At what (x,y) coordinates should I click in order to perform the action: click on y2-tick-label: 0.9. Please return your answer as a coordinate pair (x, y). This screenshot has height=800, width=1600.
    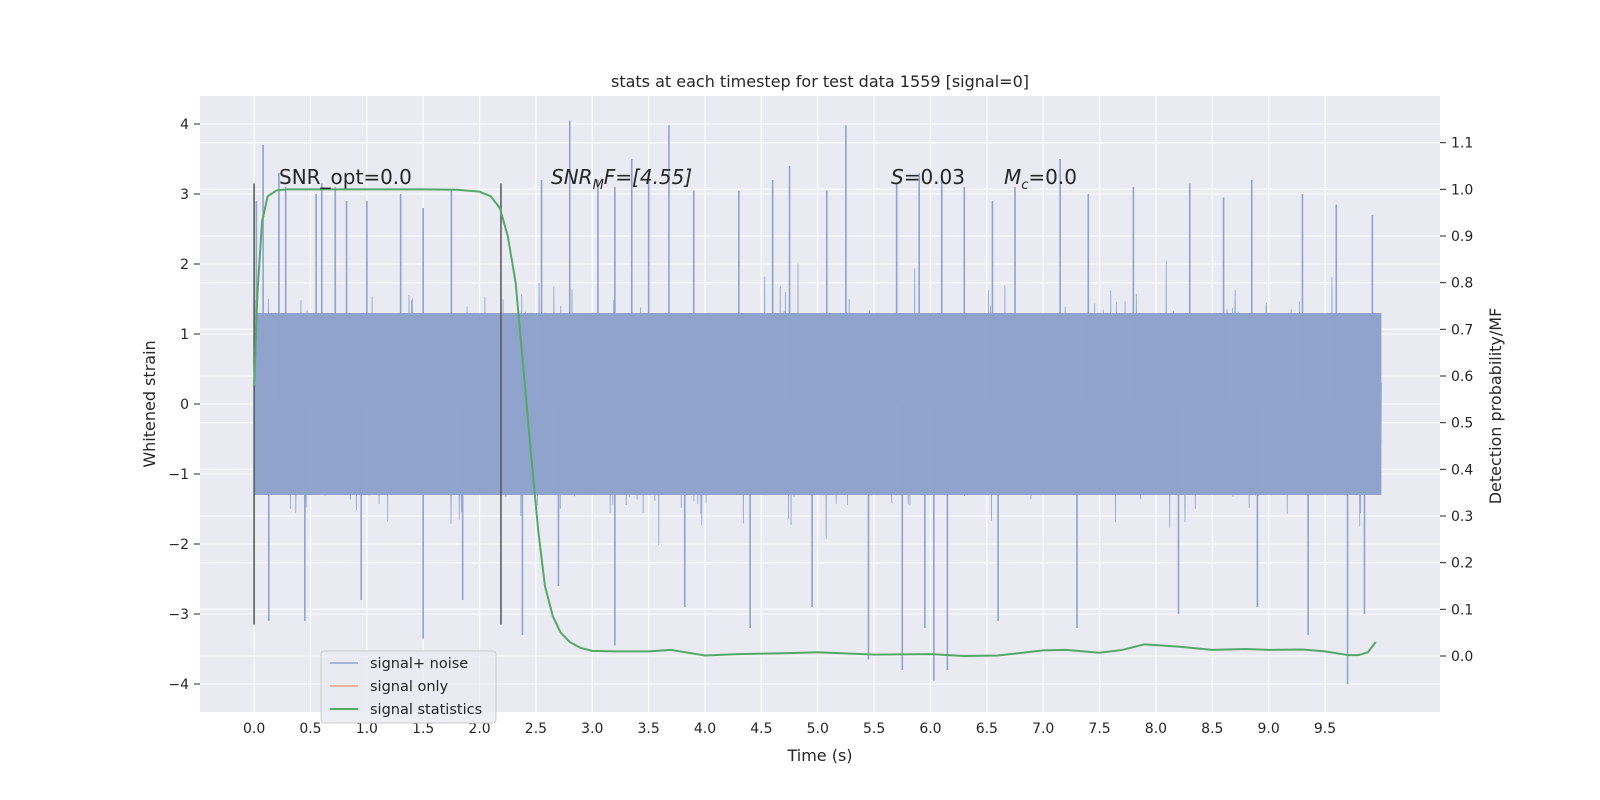
    Looking at the image, I should click on (1462, 237).